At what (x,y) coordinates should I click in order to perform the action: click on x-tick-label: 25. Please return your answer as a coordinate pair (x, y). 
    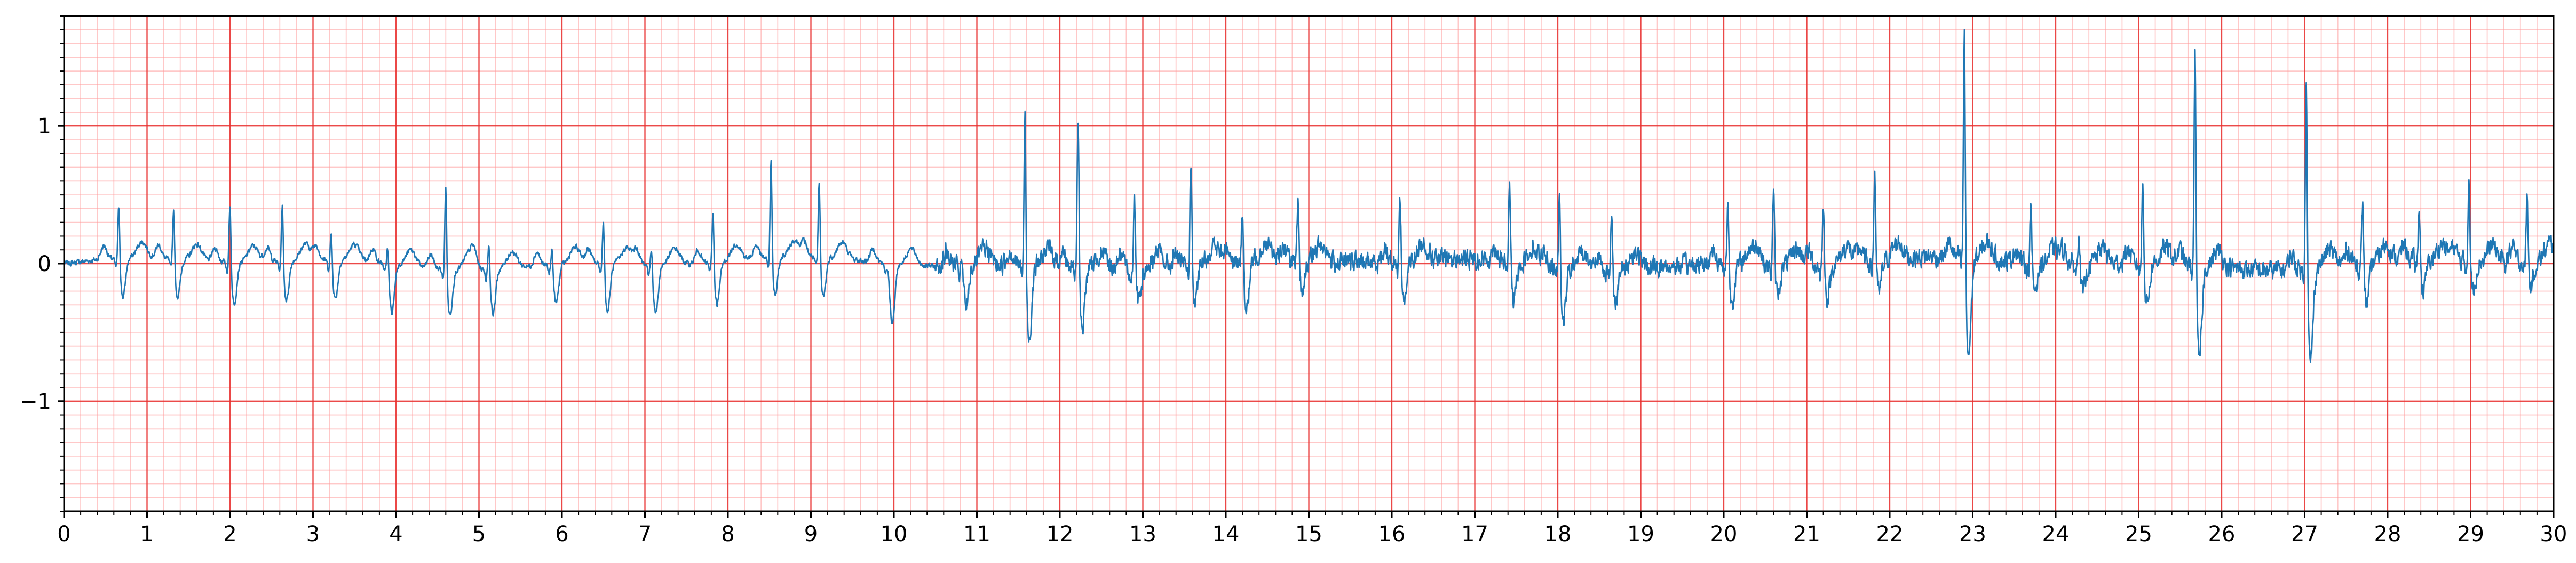
    Looking at the image, I should click on (2138, 534).